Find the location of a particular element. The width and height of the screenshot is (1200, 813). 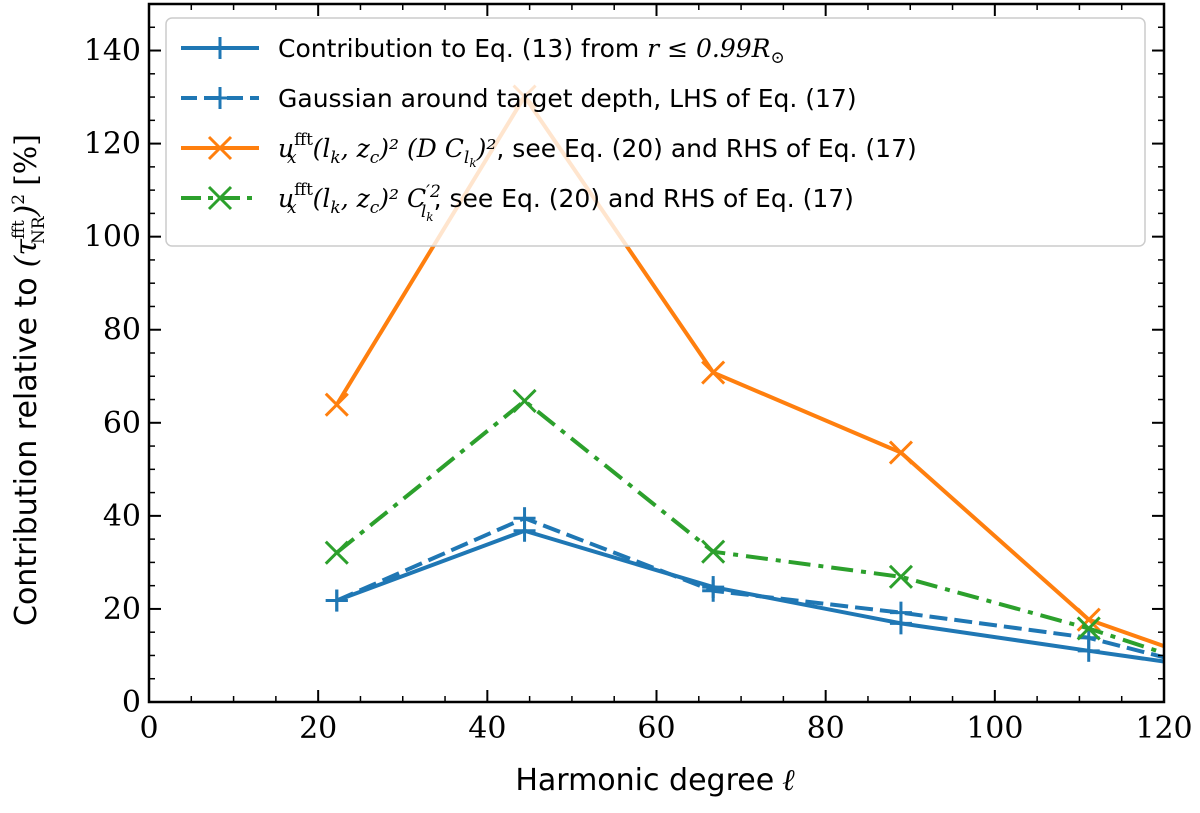

x-tick-label: 0 is located at coordinates (148, 728).